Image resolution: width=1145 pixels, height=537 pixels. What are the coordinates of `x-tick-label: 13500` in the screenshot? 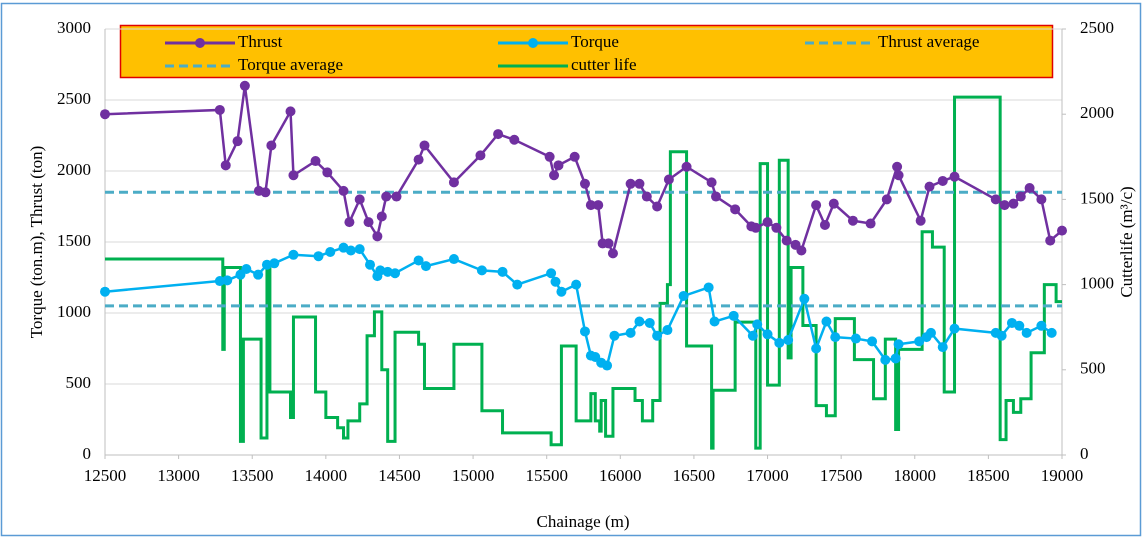 It's located at (252, 475).